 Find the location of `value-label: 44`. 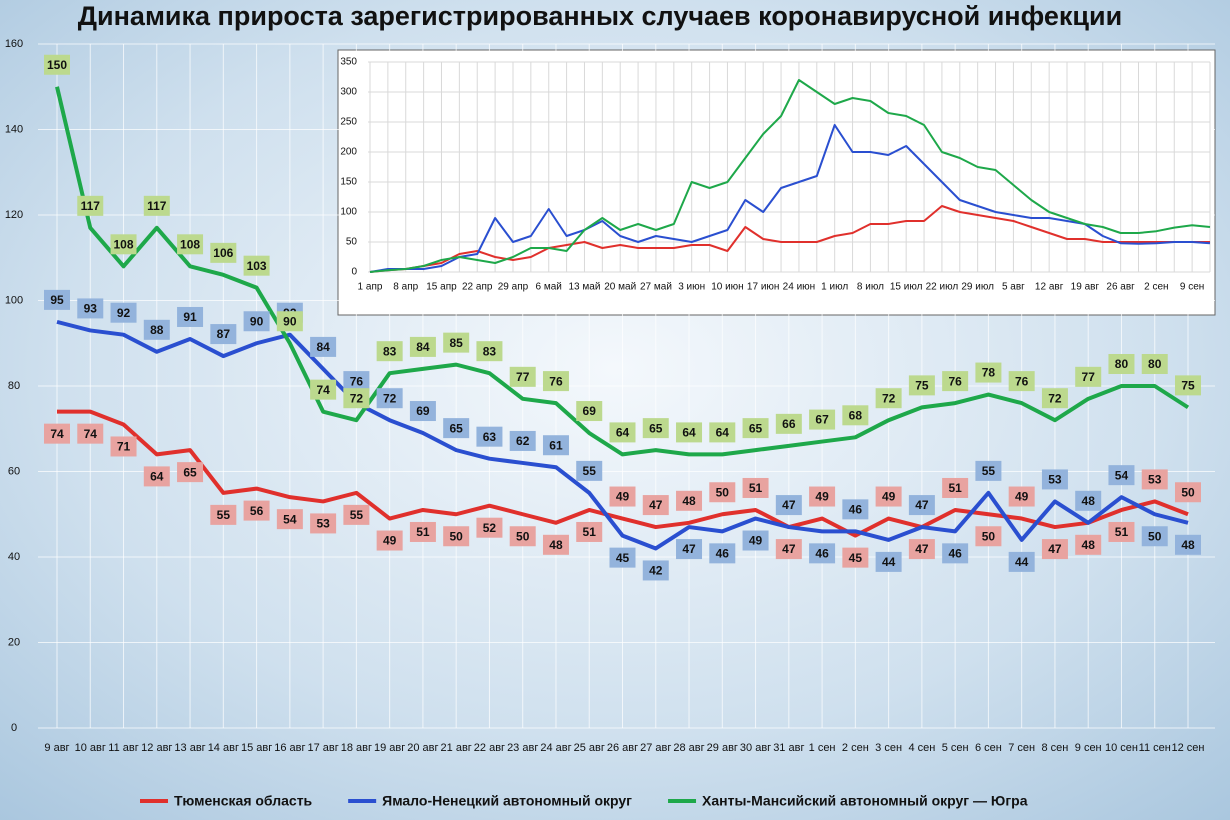

value-label: 44 is located at coordinates (1022, 562).